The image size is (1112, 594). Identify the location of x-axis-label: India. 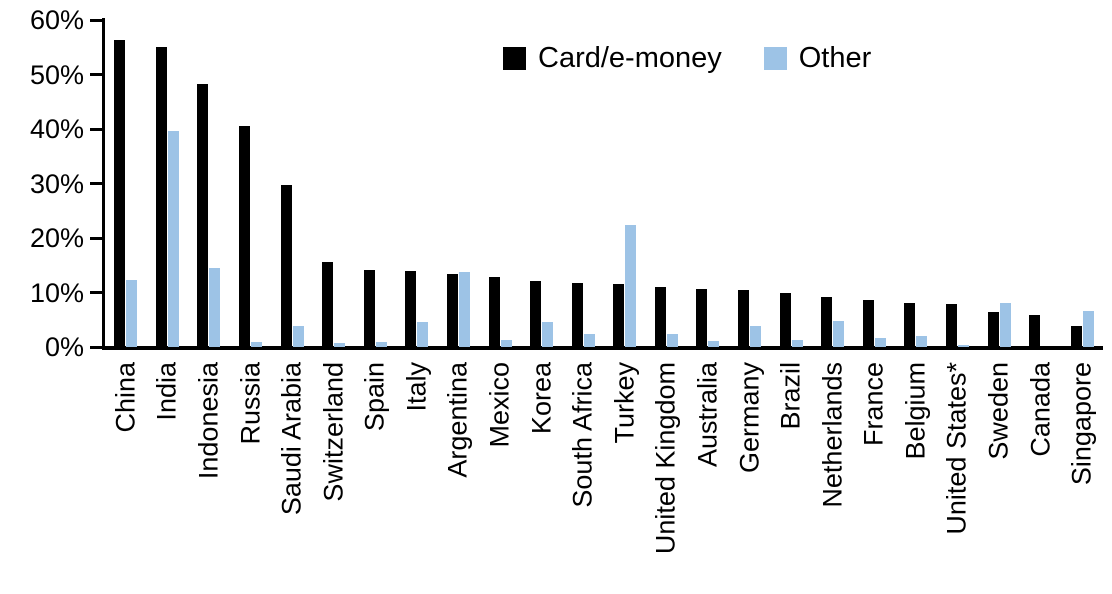
(166, 391).